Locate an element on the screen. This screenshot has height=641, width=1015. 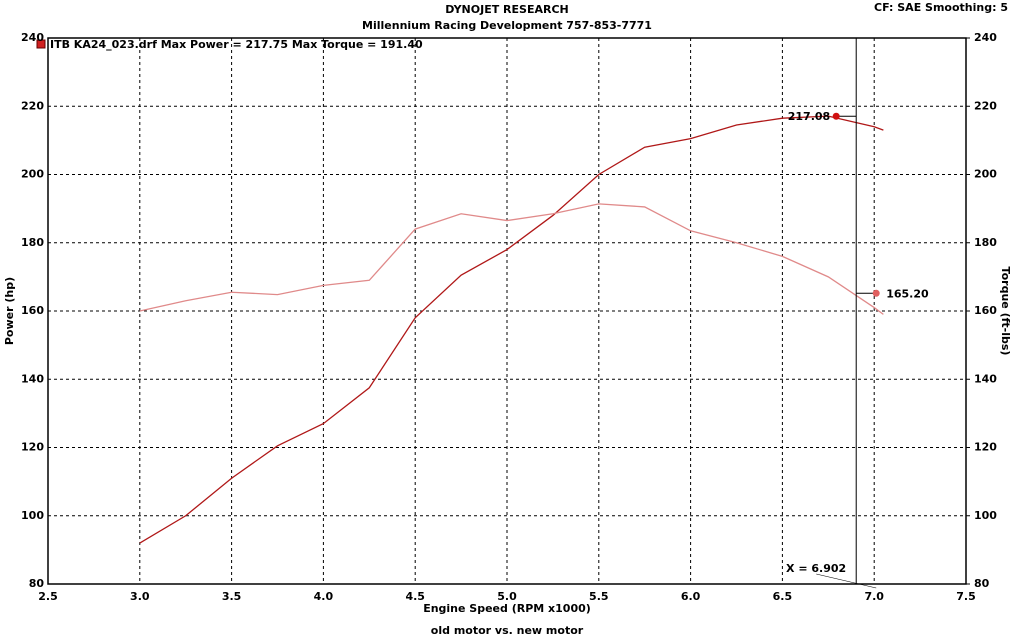
y2-tick-label: 240 is located at coordinates (985, 37).